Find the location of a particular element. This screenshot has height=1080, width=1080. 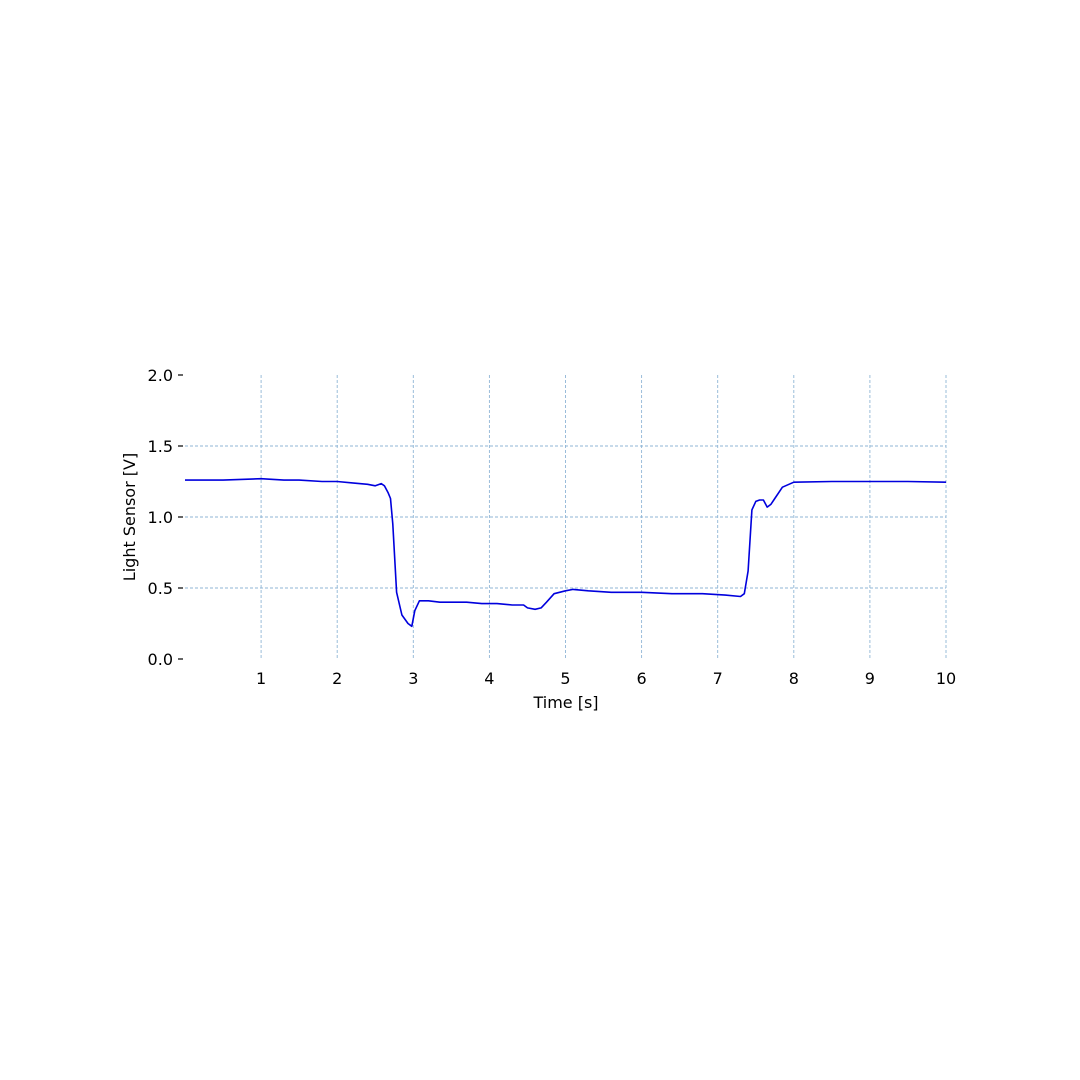

x-tick-label: 10 is located at coordinates (946, 678).